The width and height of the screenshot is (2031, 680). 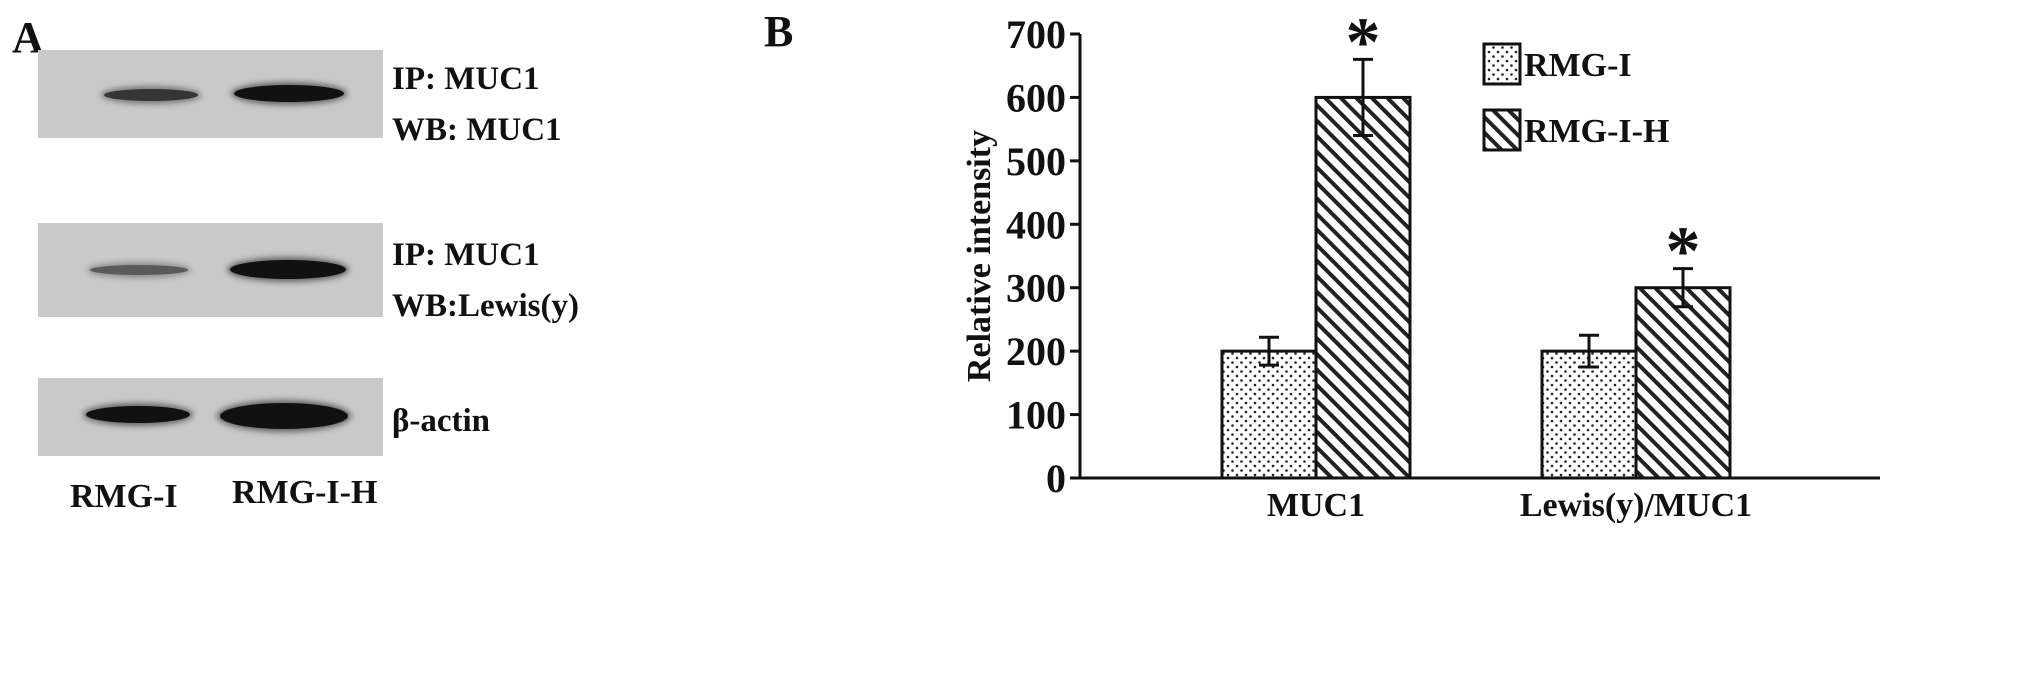 I want to click on legend-label-rmg-i: RMG-I, so click(x=1578, y=65).